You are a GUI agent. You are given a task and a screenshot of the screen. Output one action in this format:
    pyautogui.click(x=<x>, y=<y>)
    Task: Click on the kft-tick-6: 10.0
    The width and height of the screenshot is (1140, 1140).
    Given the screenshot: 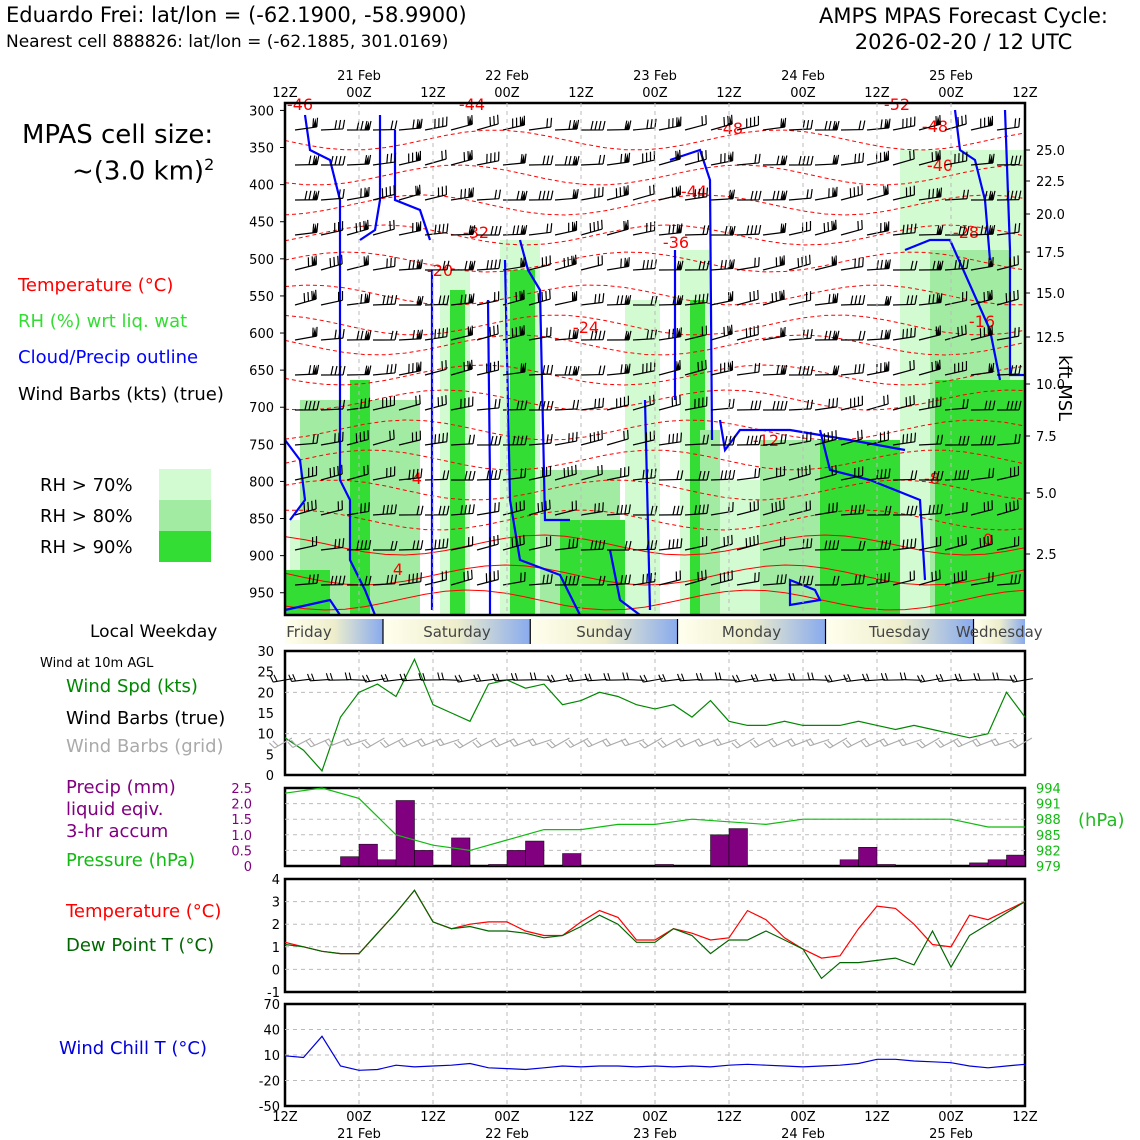 What is the action you would take?
    pyautogui.click(x=1050, y=385)
    